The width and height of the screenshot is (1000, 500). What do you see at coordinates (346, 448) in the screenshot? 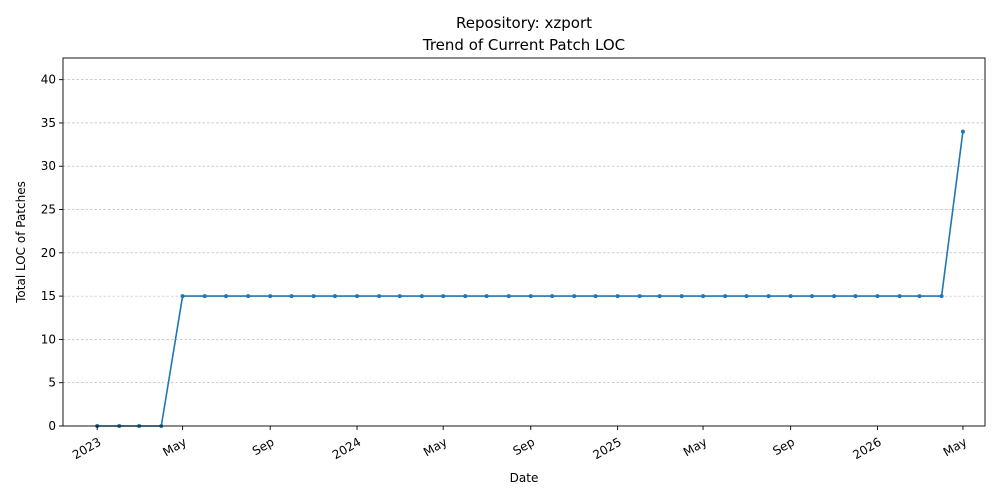
I see `x-tick-label: 2024` at bounding box center [346, 448].